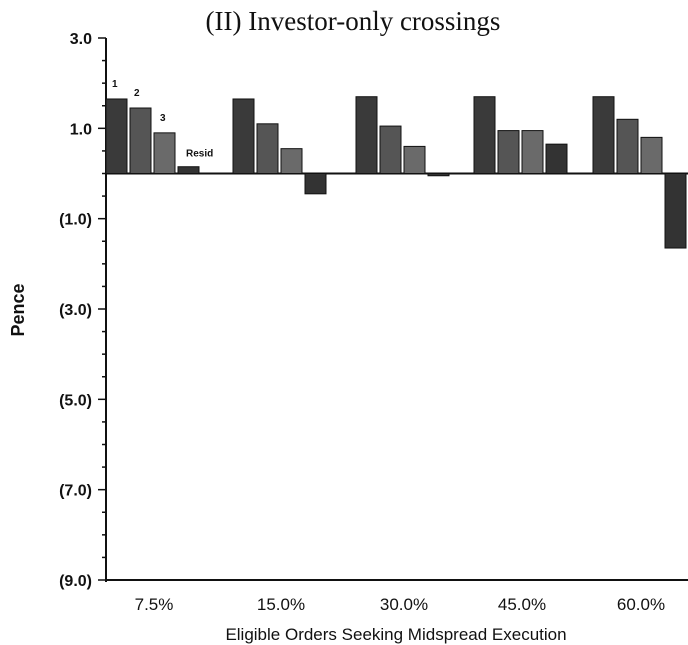 The height and width of the screenshot is (645, 688). Describe the element at coordinates (404, 604) in the screenshot. I see `x-tick-label: 30.0%` at that location.